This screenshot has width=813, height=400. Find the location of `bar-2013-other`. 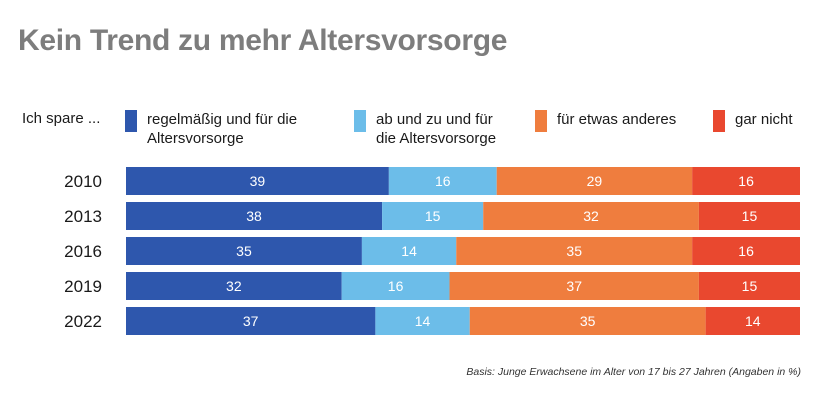

bar-2013-other is located at coordinates (591, 216).